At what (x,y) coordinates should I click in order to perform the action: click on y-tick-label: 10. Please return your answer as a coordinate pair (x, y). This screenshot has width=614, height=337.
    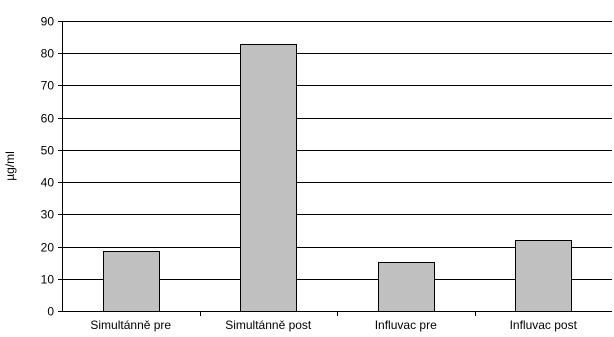
    Looking at the image, I should click on (48, 280).